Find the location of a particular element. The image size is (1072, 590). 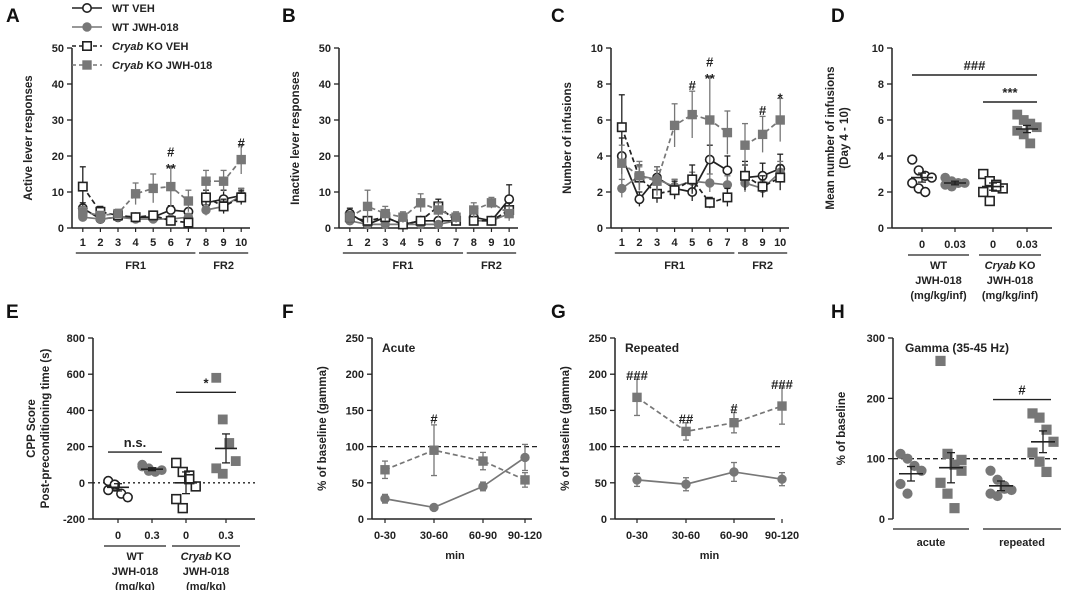

y-axis-label: Number of infusions is located at coordinates (568, 138).